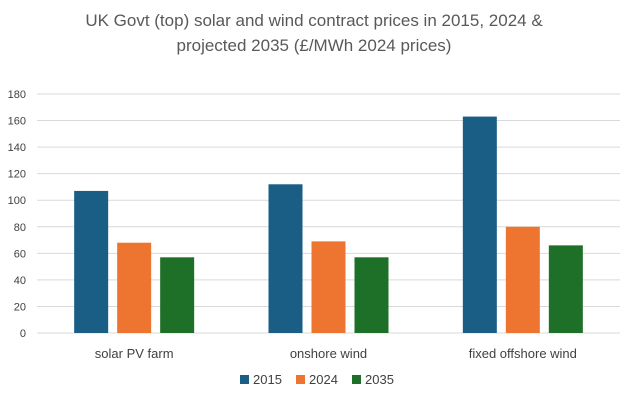 The image size is (628, 405). I want to click on y-tick-label: 20, so click(20, 307).